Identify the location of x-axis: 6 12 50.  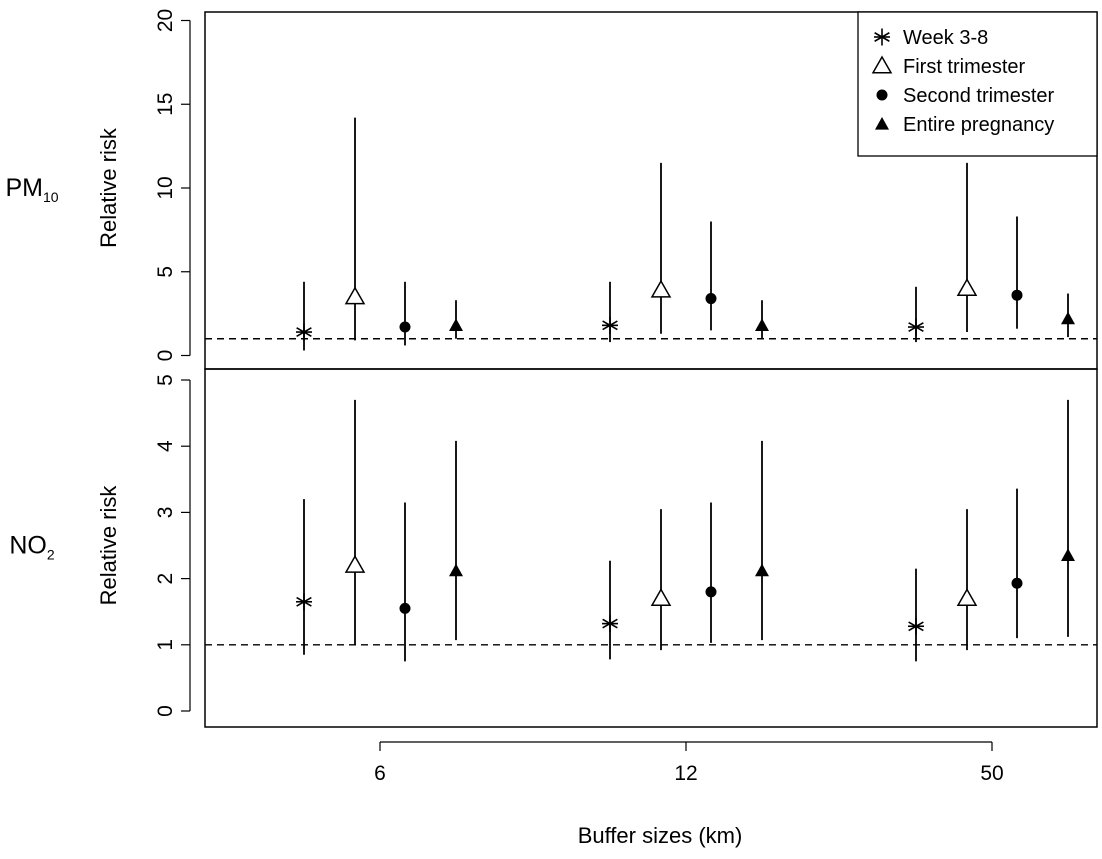
(689, 763).